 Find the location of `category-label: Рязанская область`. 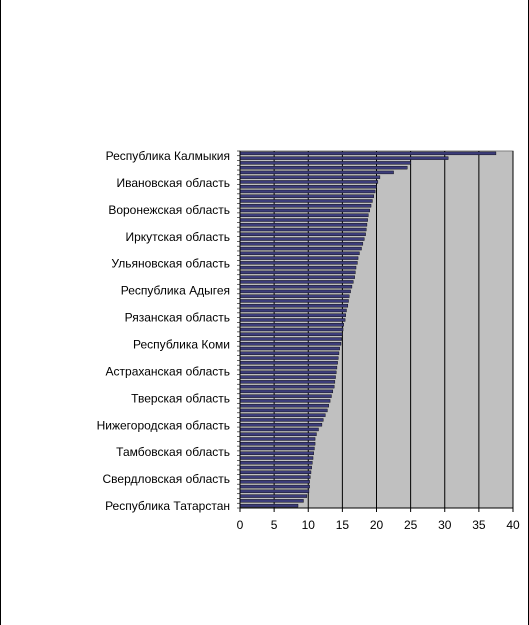

category-label: Рязанская область is located at coordinates (177, 318).